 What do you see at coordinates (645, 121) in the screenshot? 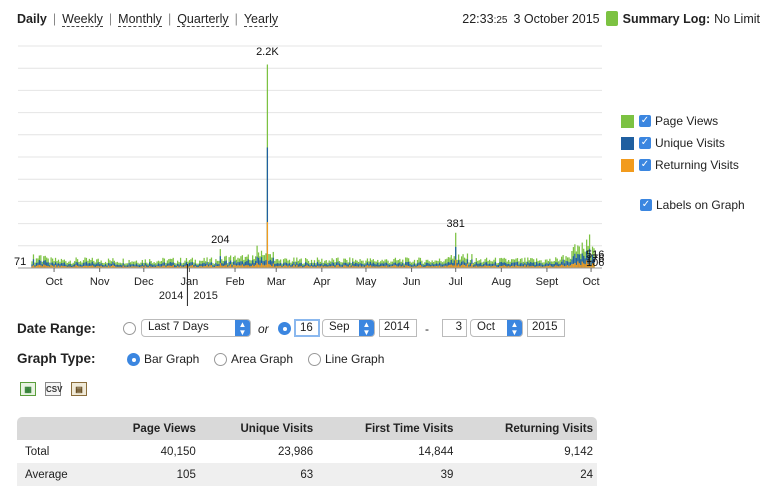
I see `page-views-checkbox: ✓` at bounding box center [645, 121].